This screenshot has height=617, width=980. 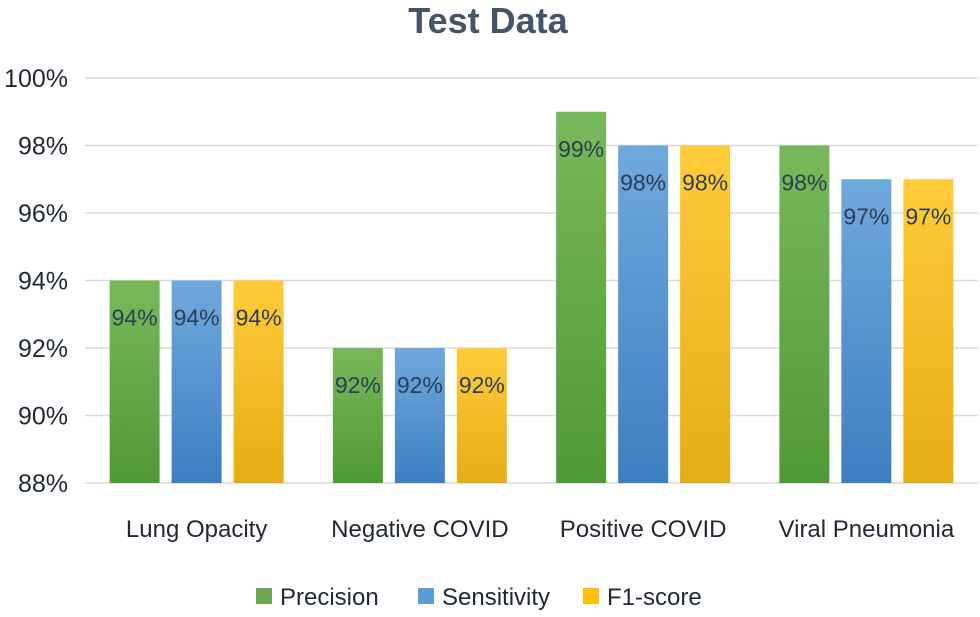 What do you see at coordinates (196, 529) in the screenshot?
I see `x-tick-label: Lung Opacity` at bounding box center [196, 529].